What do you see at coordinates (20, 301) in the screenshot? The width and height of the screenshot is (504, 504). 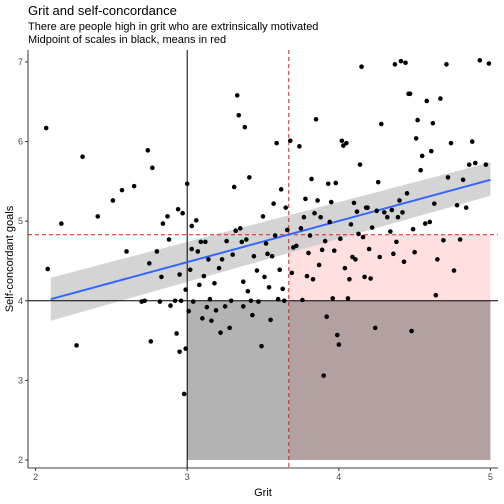 I see `y-tick-label: 4` at bounding box center [20, 301].